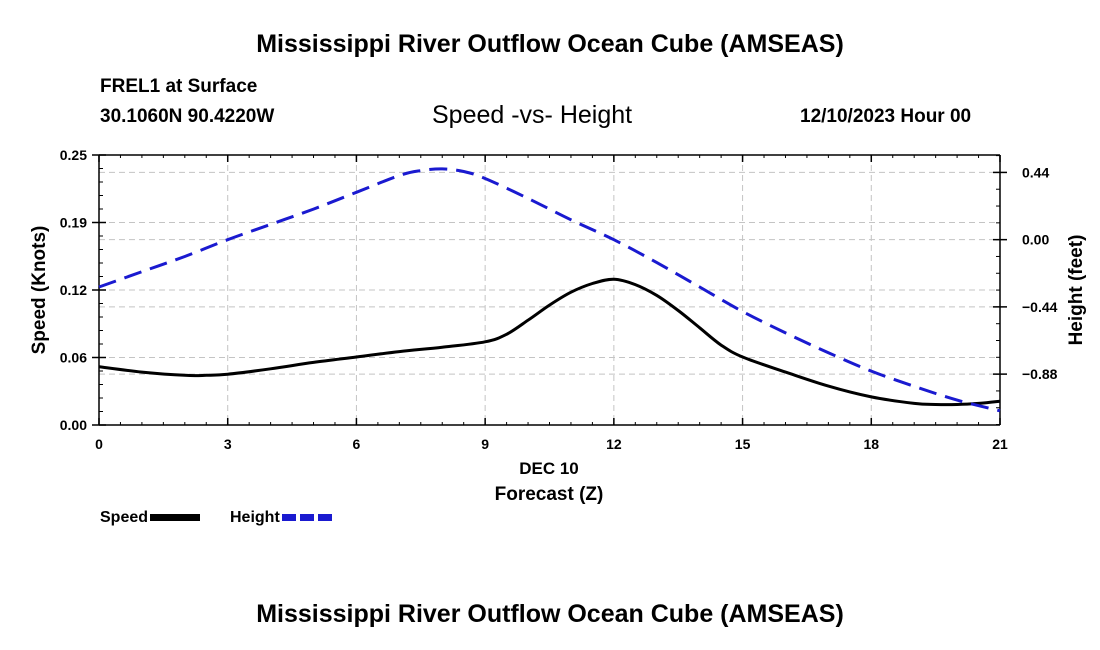 The image size is (1100, 650). What do you see at coordinates (73, 425) in the screenshot?
I see `y-tick-label-left: 0.00` at bounding box center [73, 425].